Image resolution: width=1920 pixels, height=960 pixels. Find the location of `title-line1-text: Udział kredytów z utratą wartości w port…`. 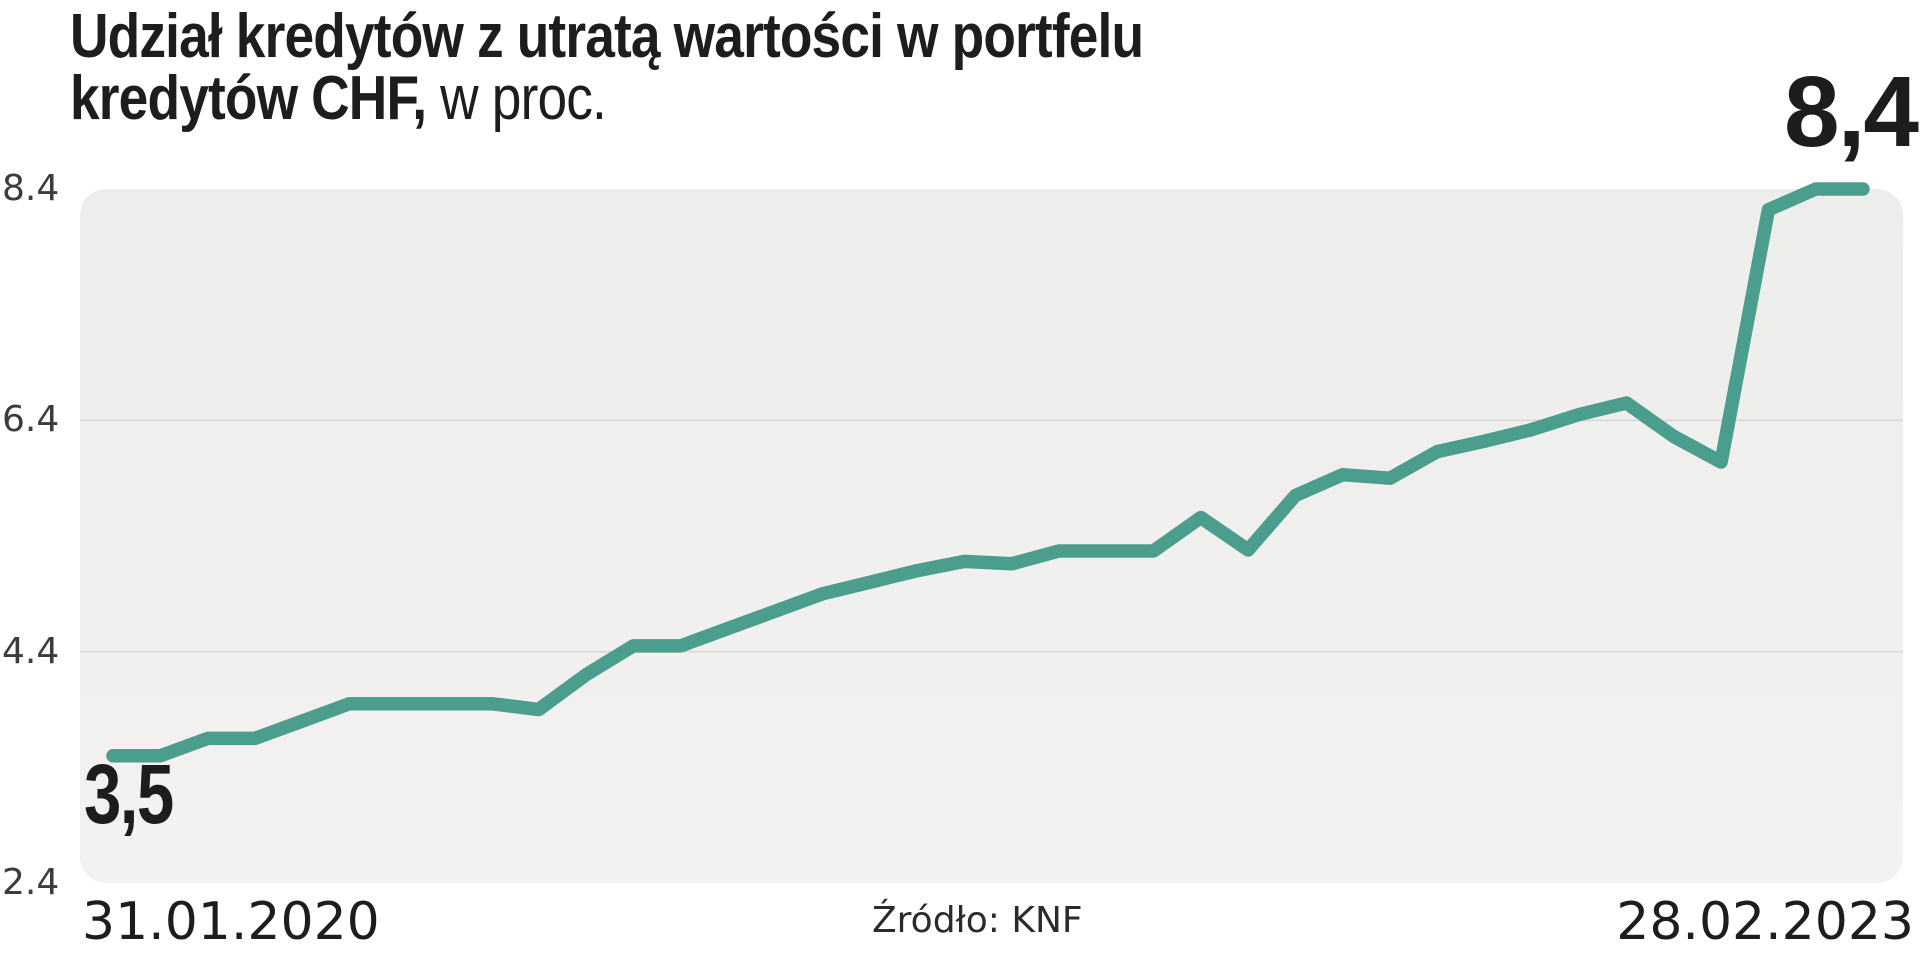

title-line1-text: Udział kredytów z utratą wartości w port… is located at coordinates (607, 36).